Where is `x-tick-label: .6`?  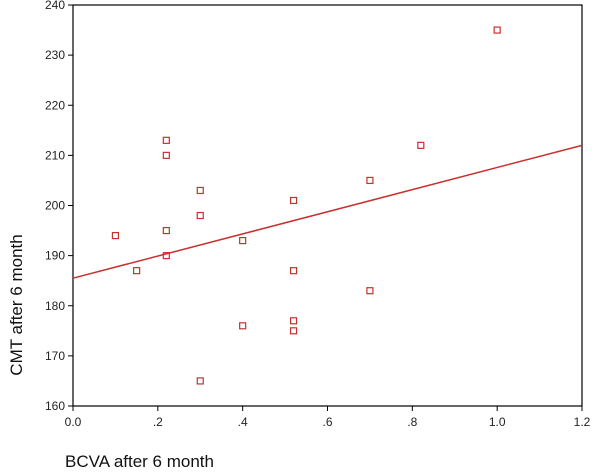
x-tick-label: .6 is located at coordinates (327, 422).